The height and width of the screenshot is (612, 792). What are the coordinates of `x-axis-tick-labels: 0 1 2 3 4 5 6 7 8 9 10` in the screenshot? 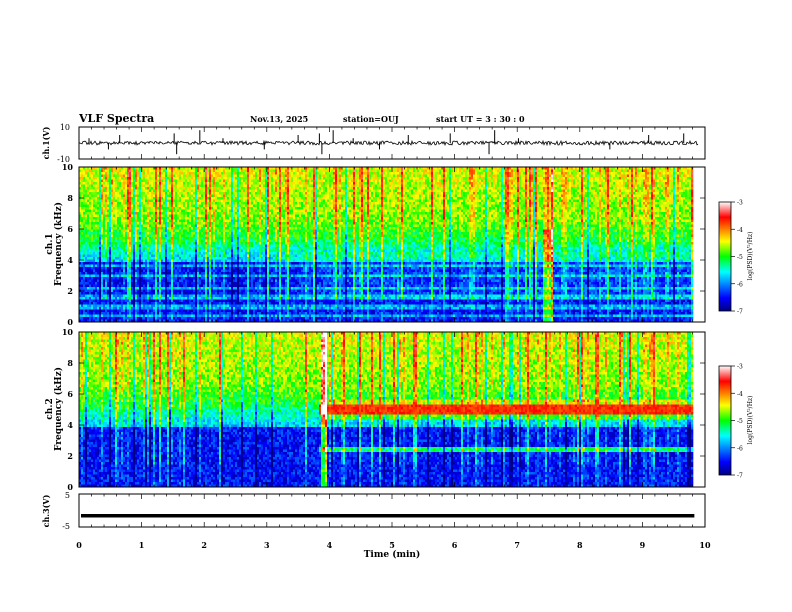 It's located at (393, 545).